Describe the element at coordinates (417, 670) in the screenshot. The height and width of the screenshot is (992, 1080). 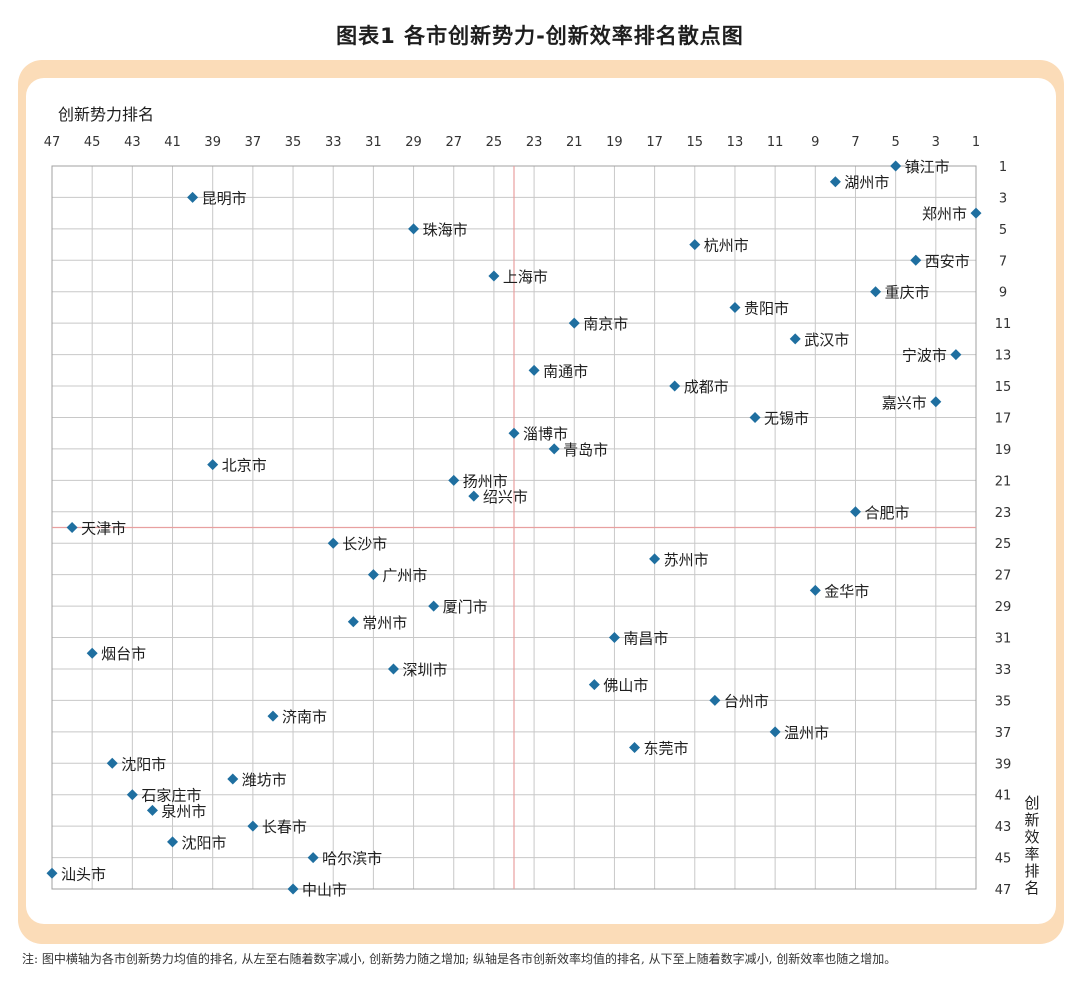
I see `data-point: 深圳市` at that location.